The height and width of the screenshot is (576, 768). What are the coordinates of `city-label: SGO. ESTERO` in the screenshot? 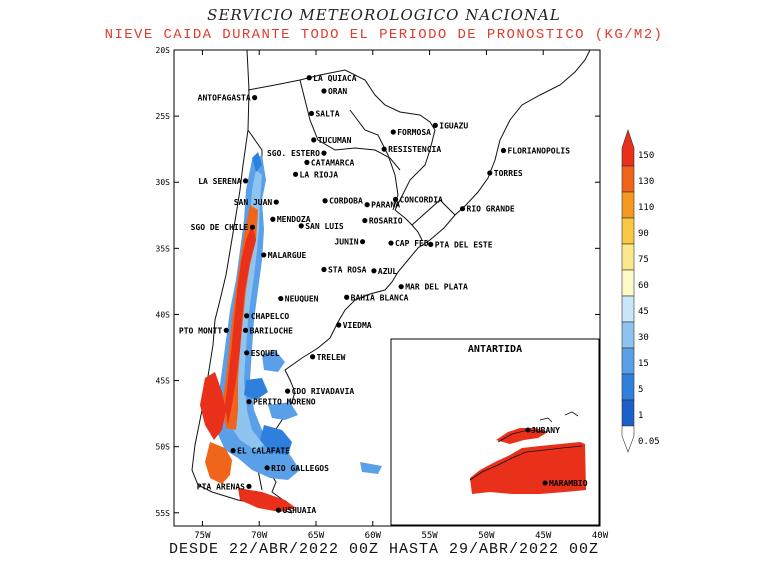 It's located at (293, 153).